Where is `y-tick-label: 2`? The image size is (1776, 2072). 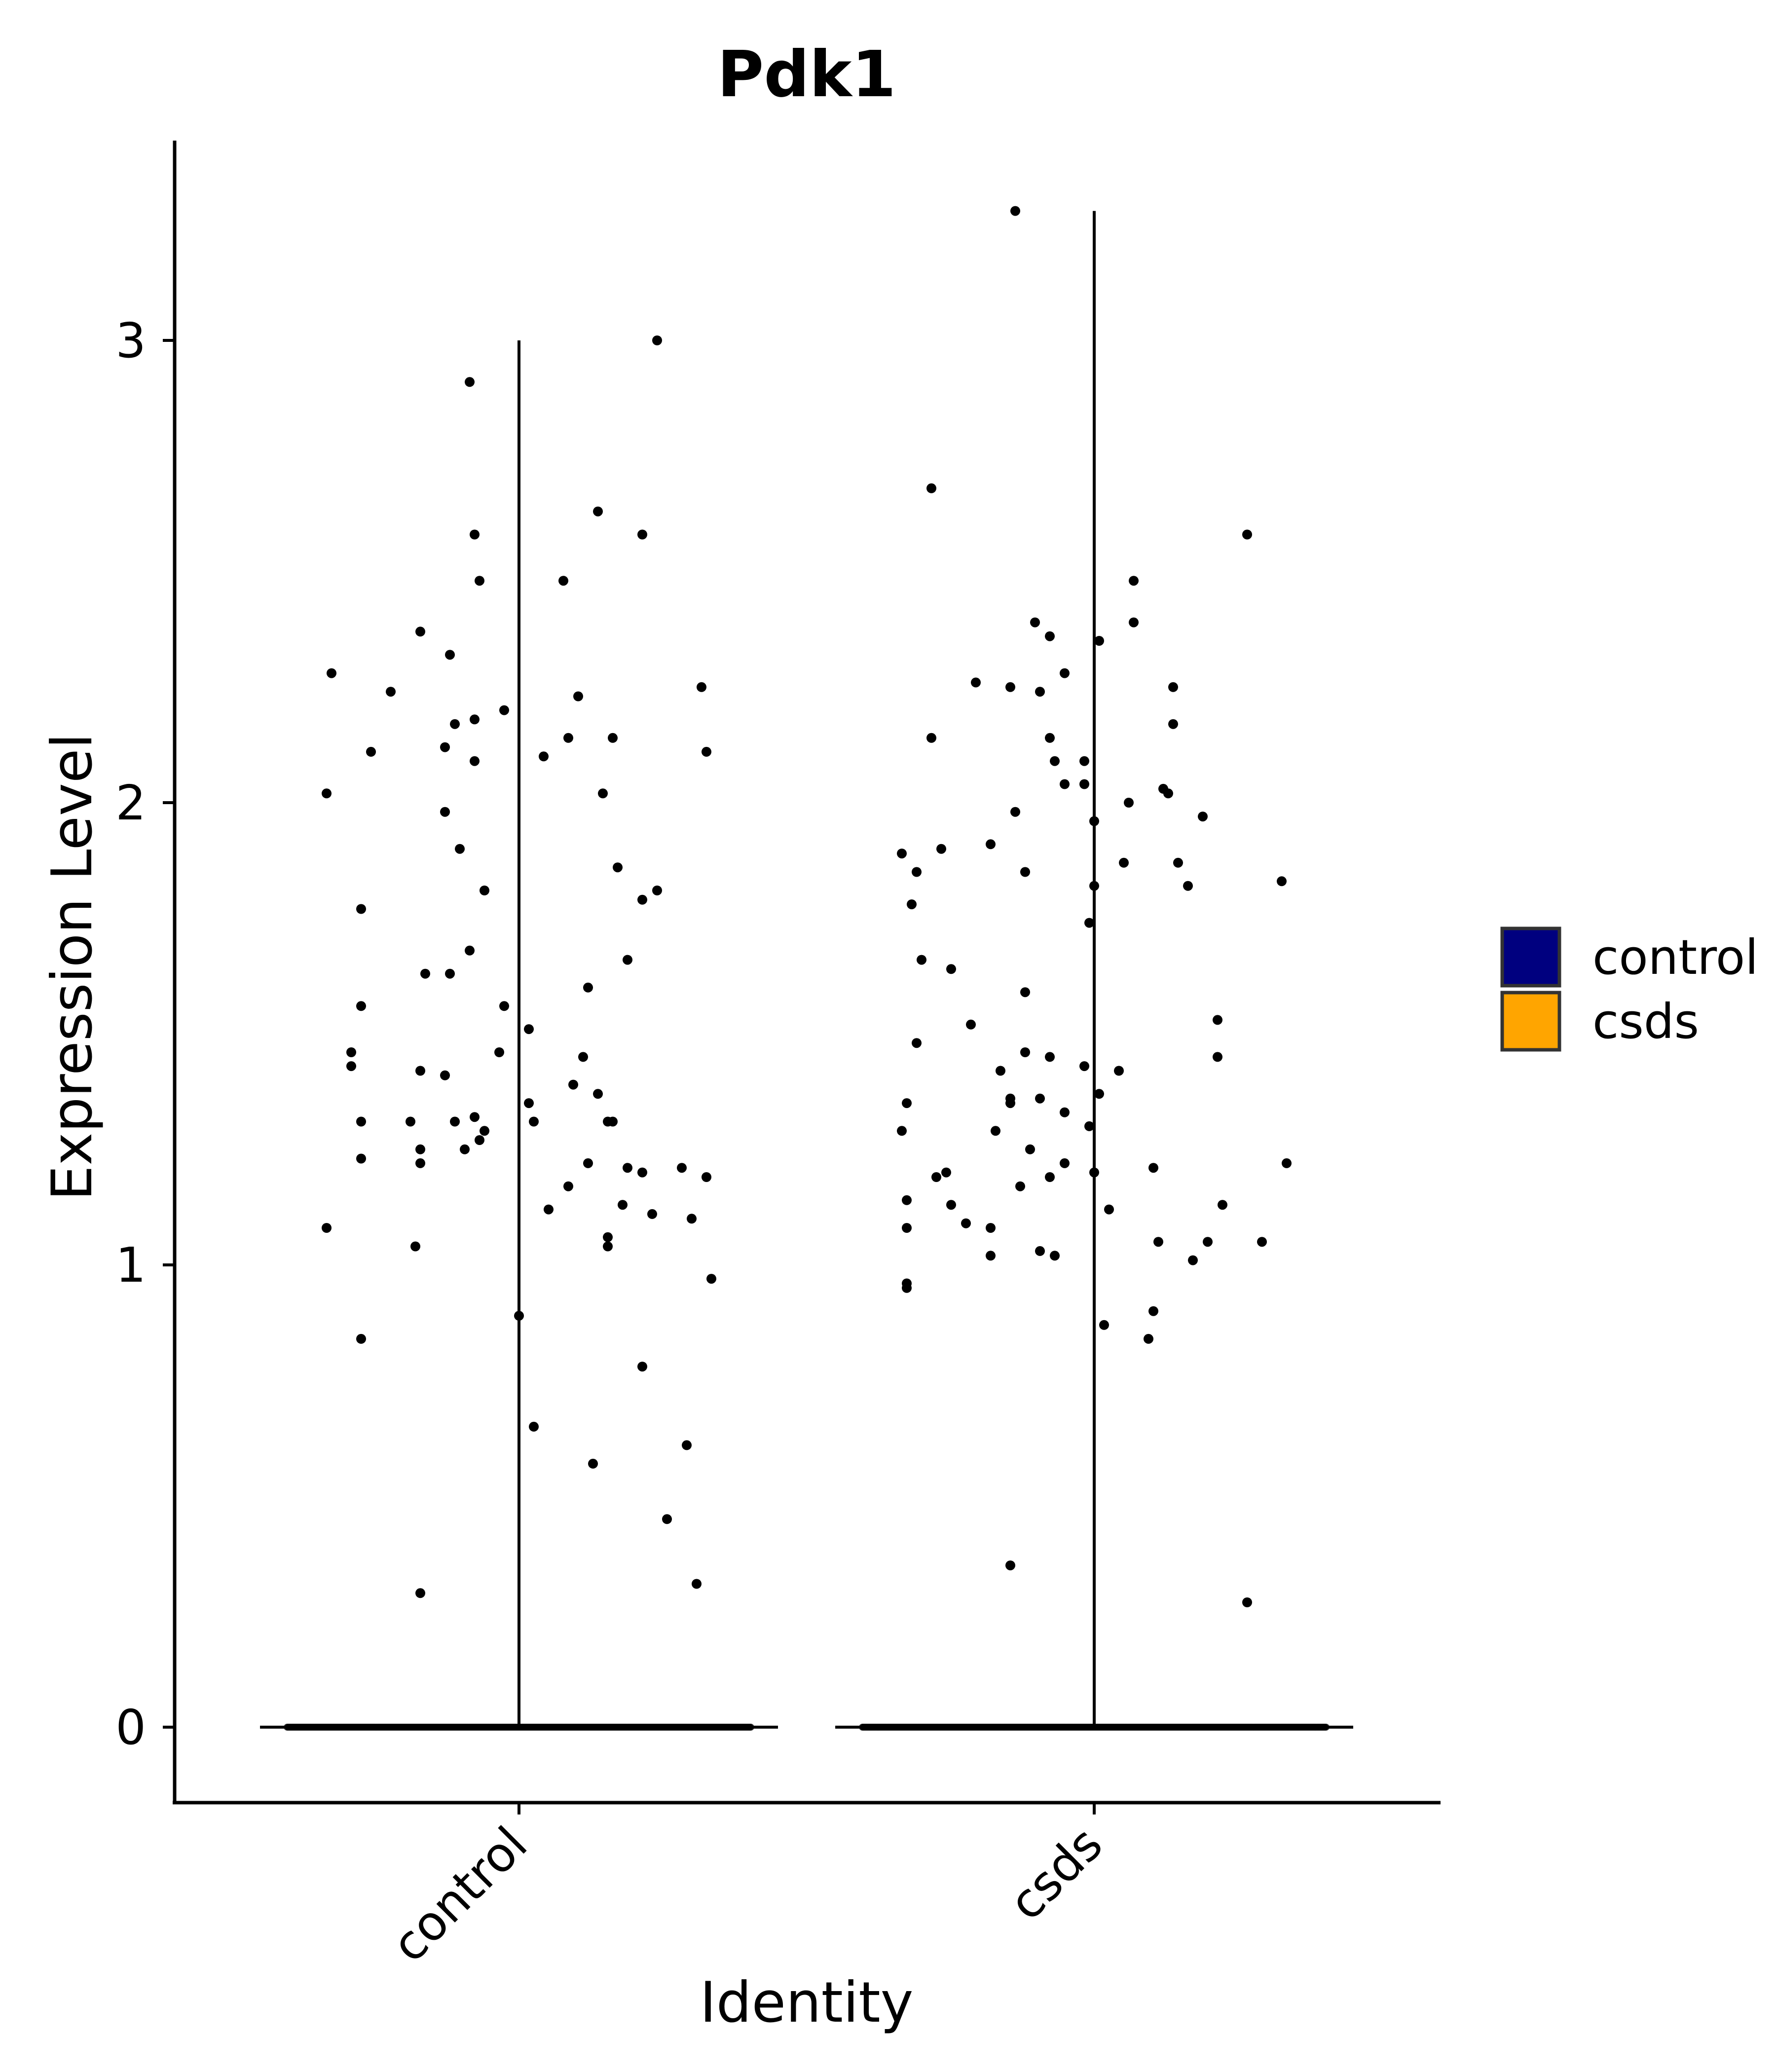 y-tick-label: 2 is located at coordinates (130, 803).